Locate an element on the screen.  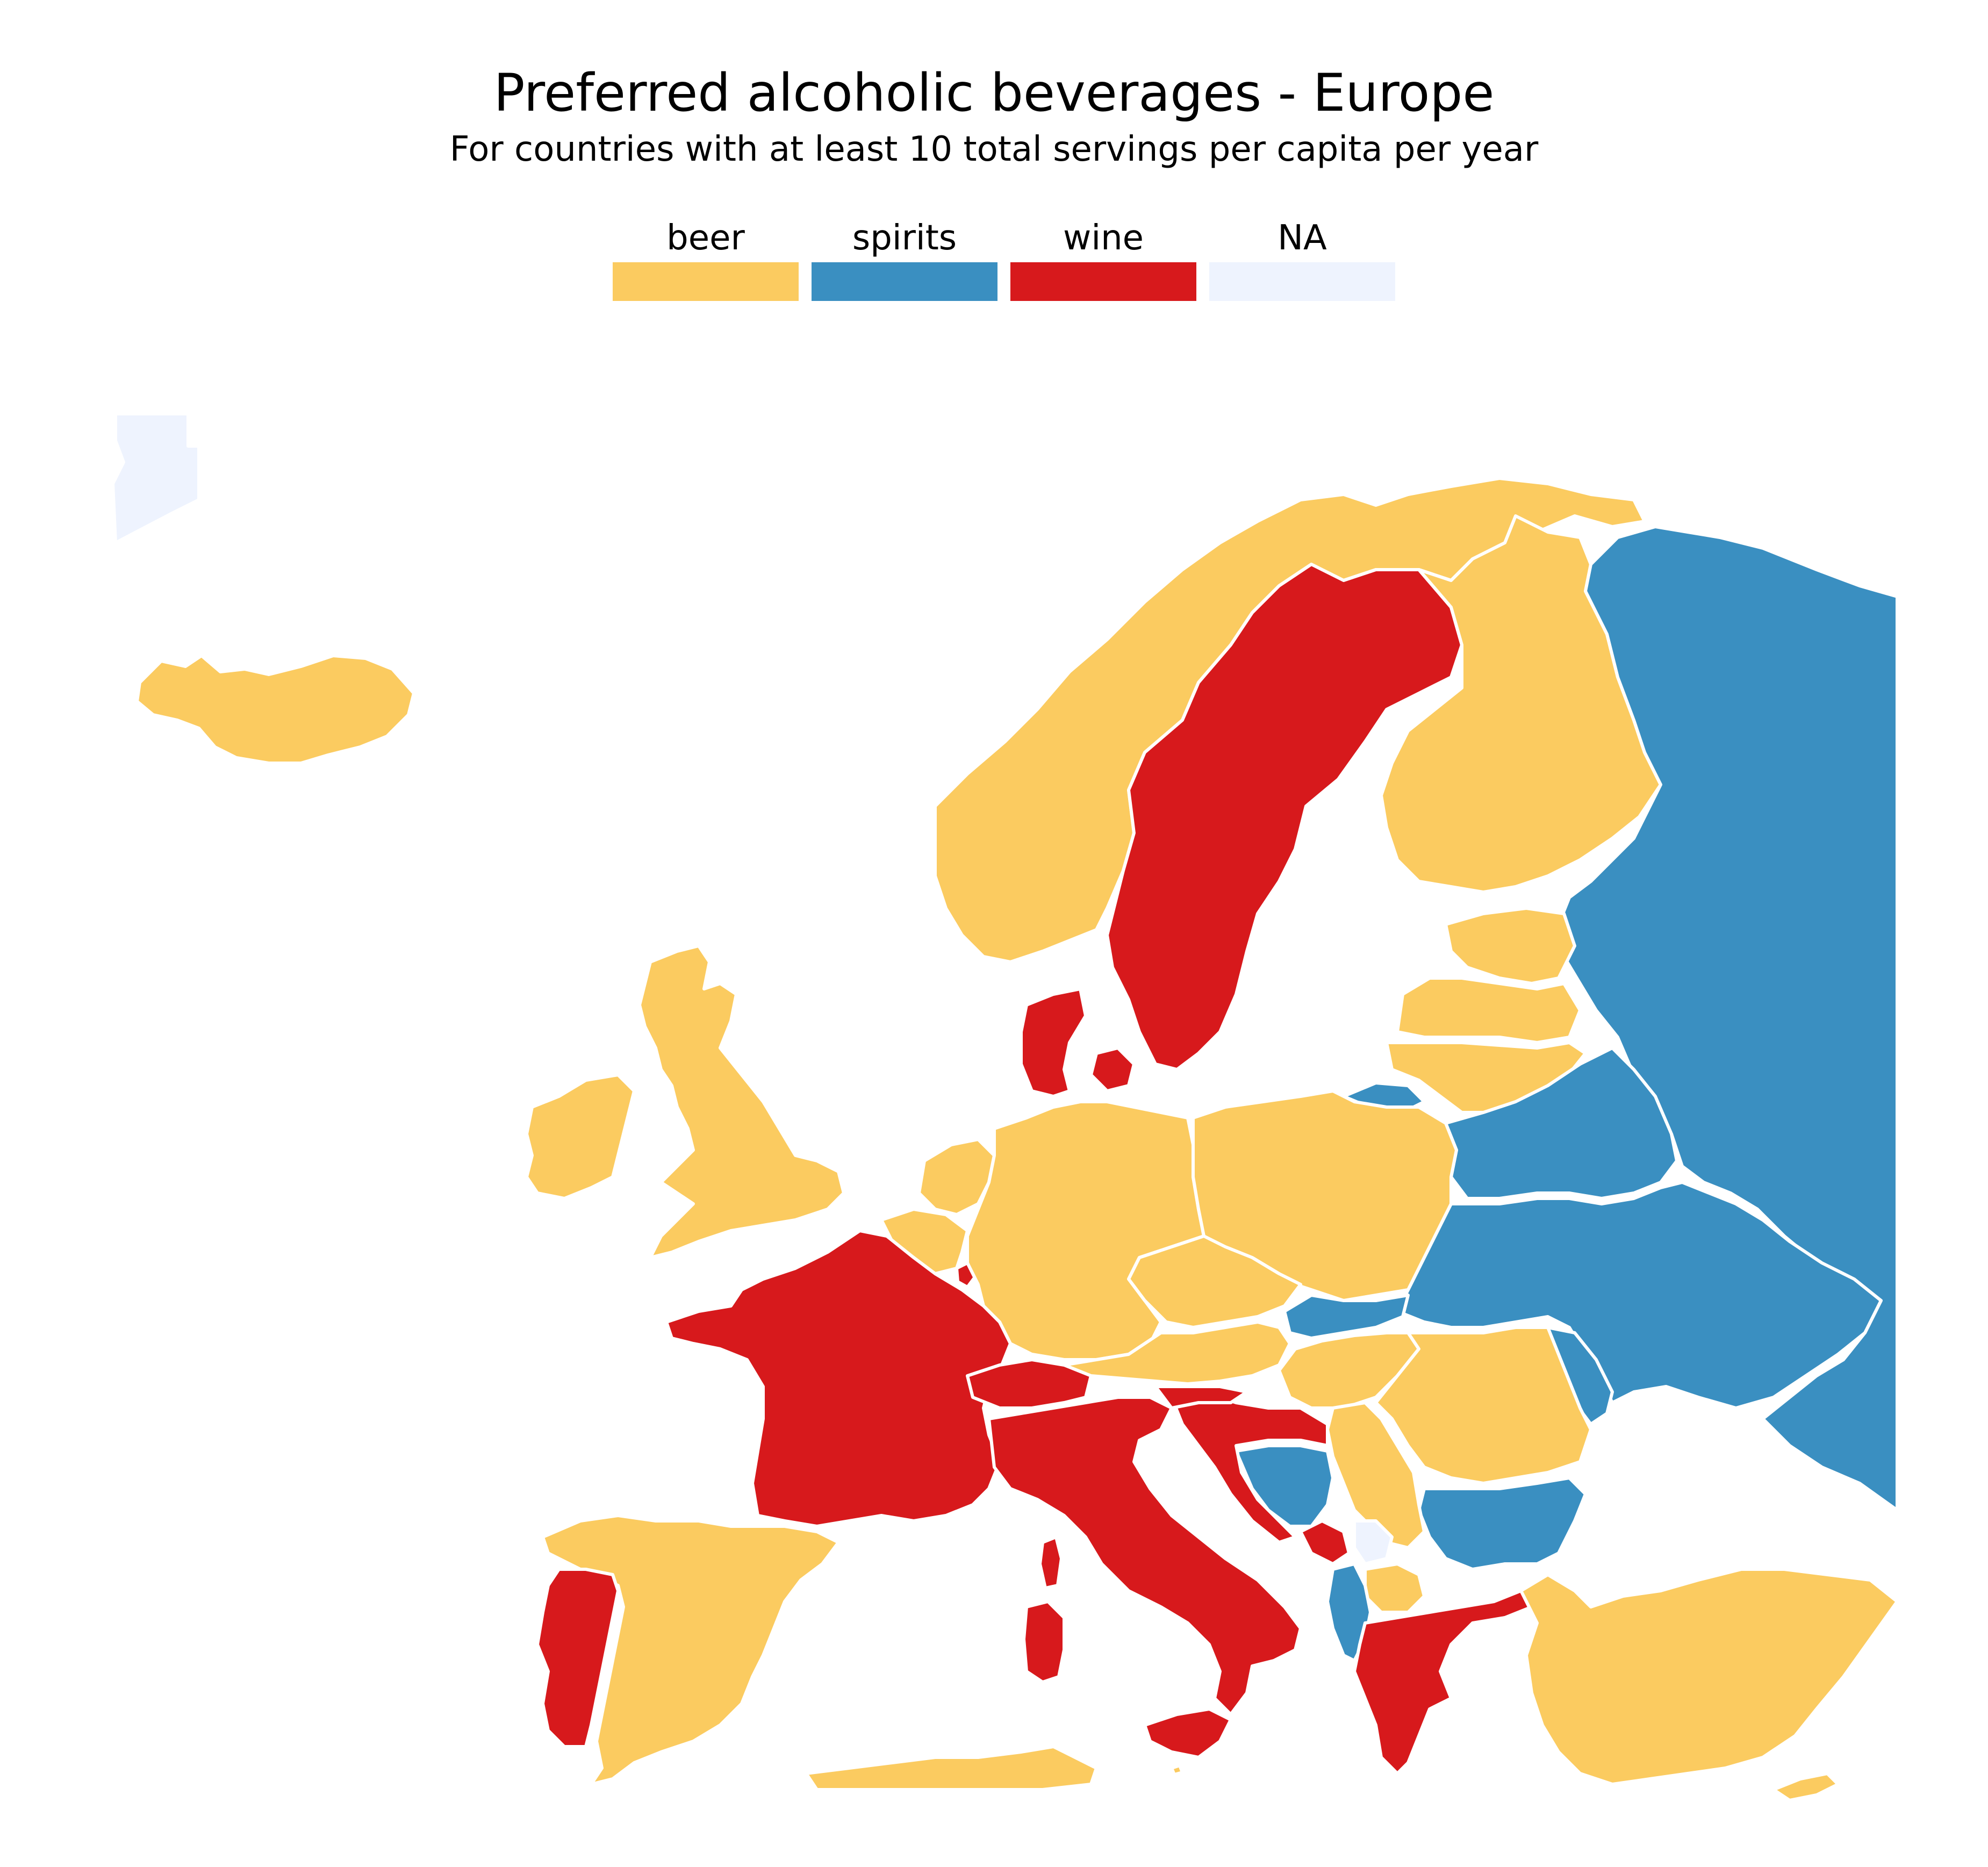
country-greece is located at coordinates (1443, 1682).